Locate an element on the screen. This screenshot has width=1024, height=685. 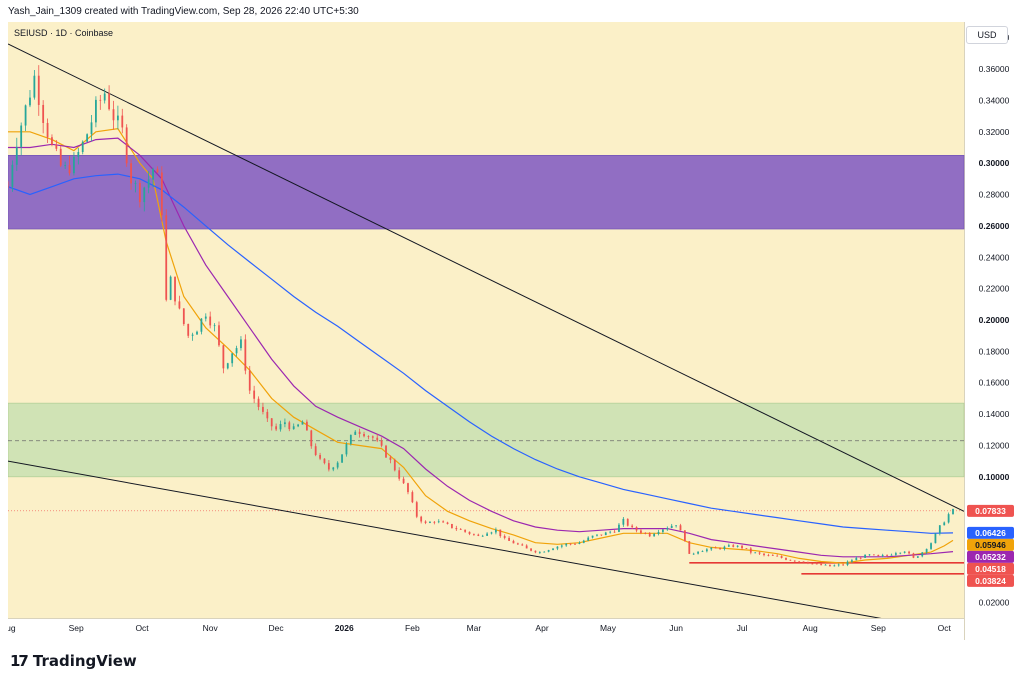
x-tick-label: Apr is located at coordinates (541, 628).